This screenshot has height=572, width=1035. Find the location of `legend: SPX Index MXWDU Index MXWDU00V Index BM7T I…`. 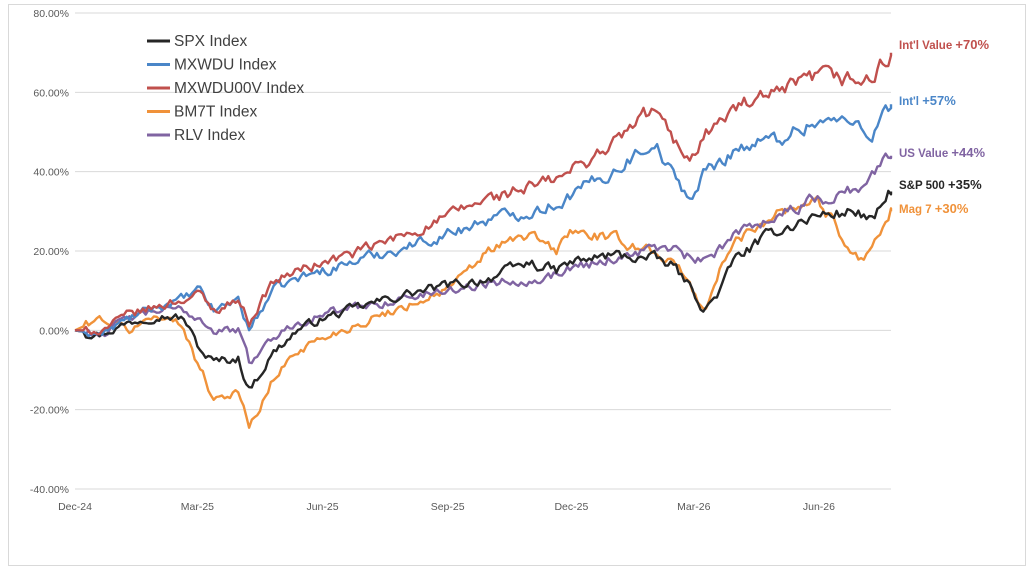

legend: SPX Index MXWDU Index MXWDU00V Index BM7T I… is located at coordinates (225, 88).